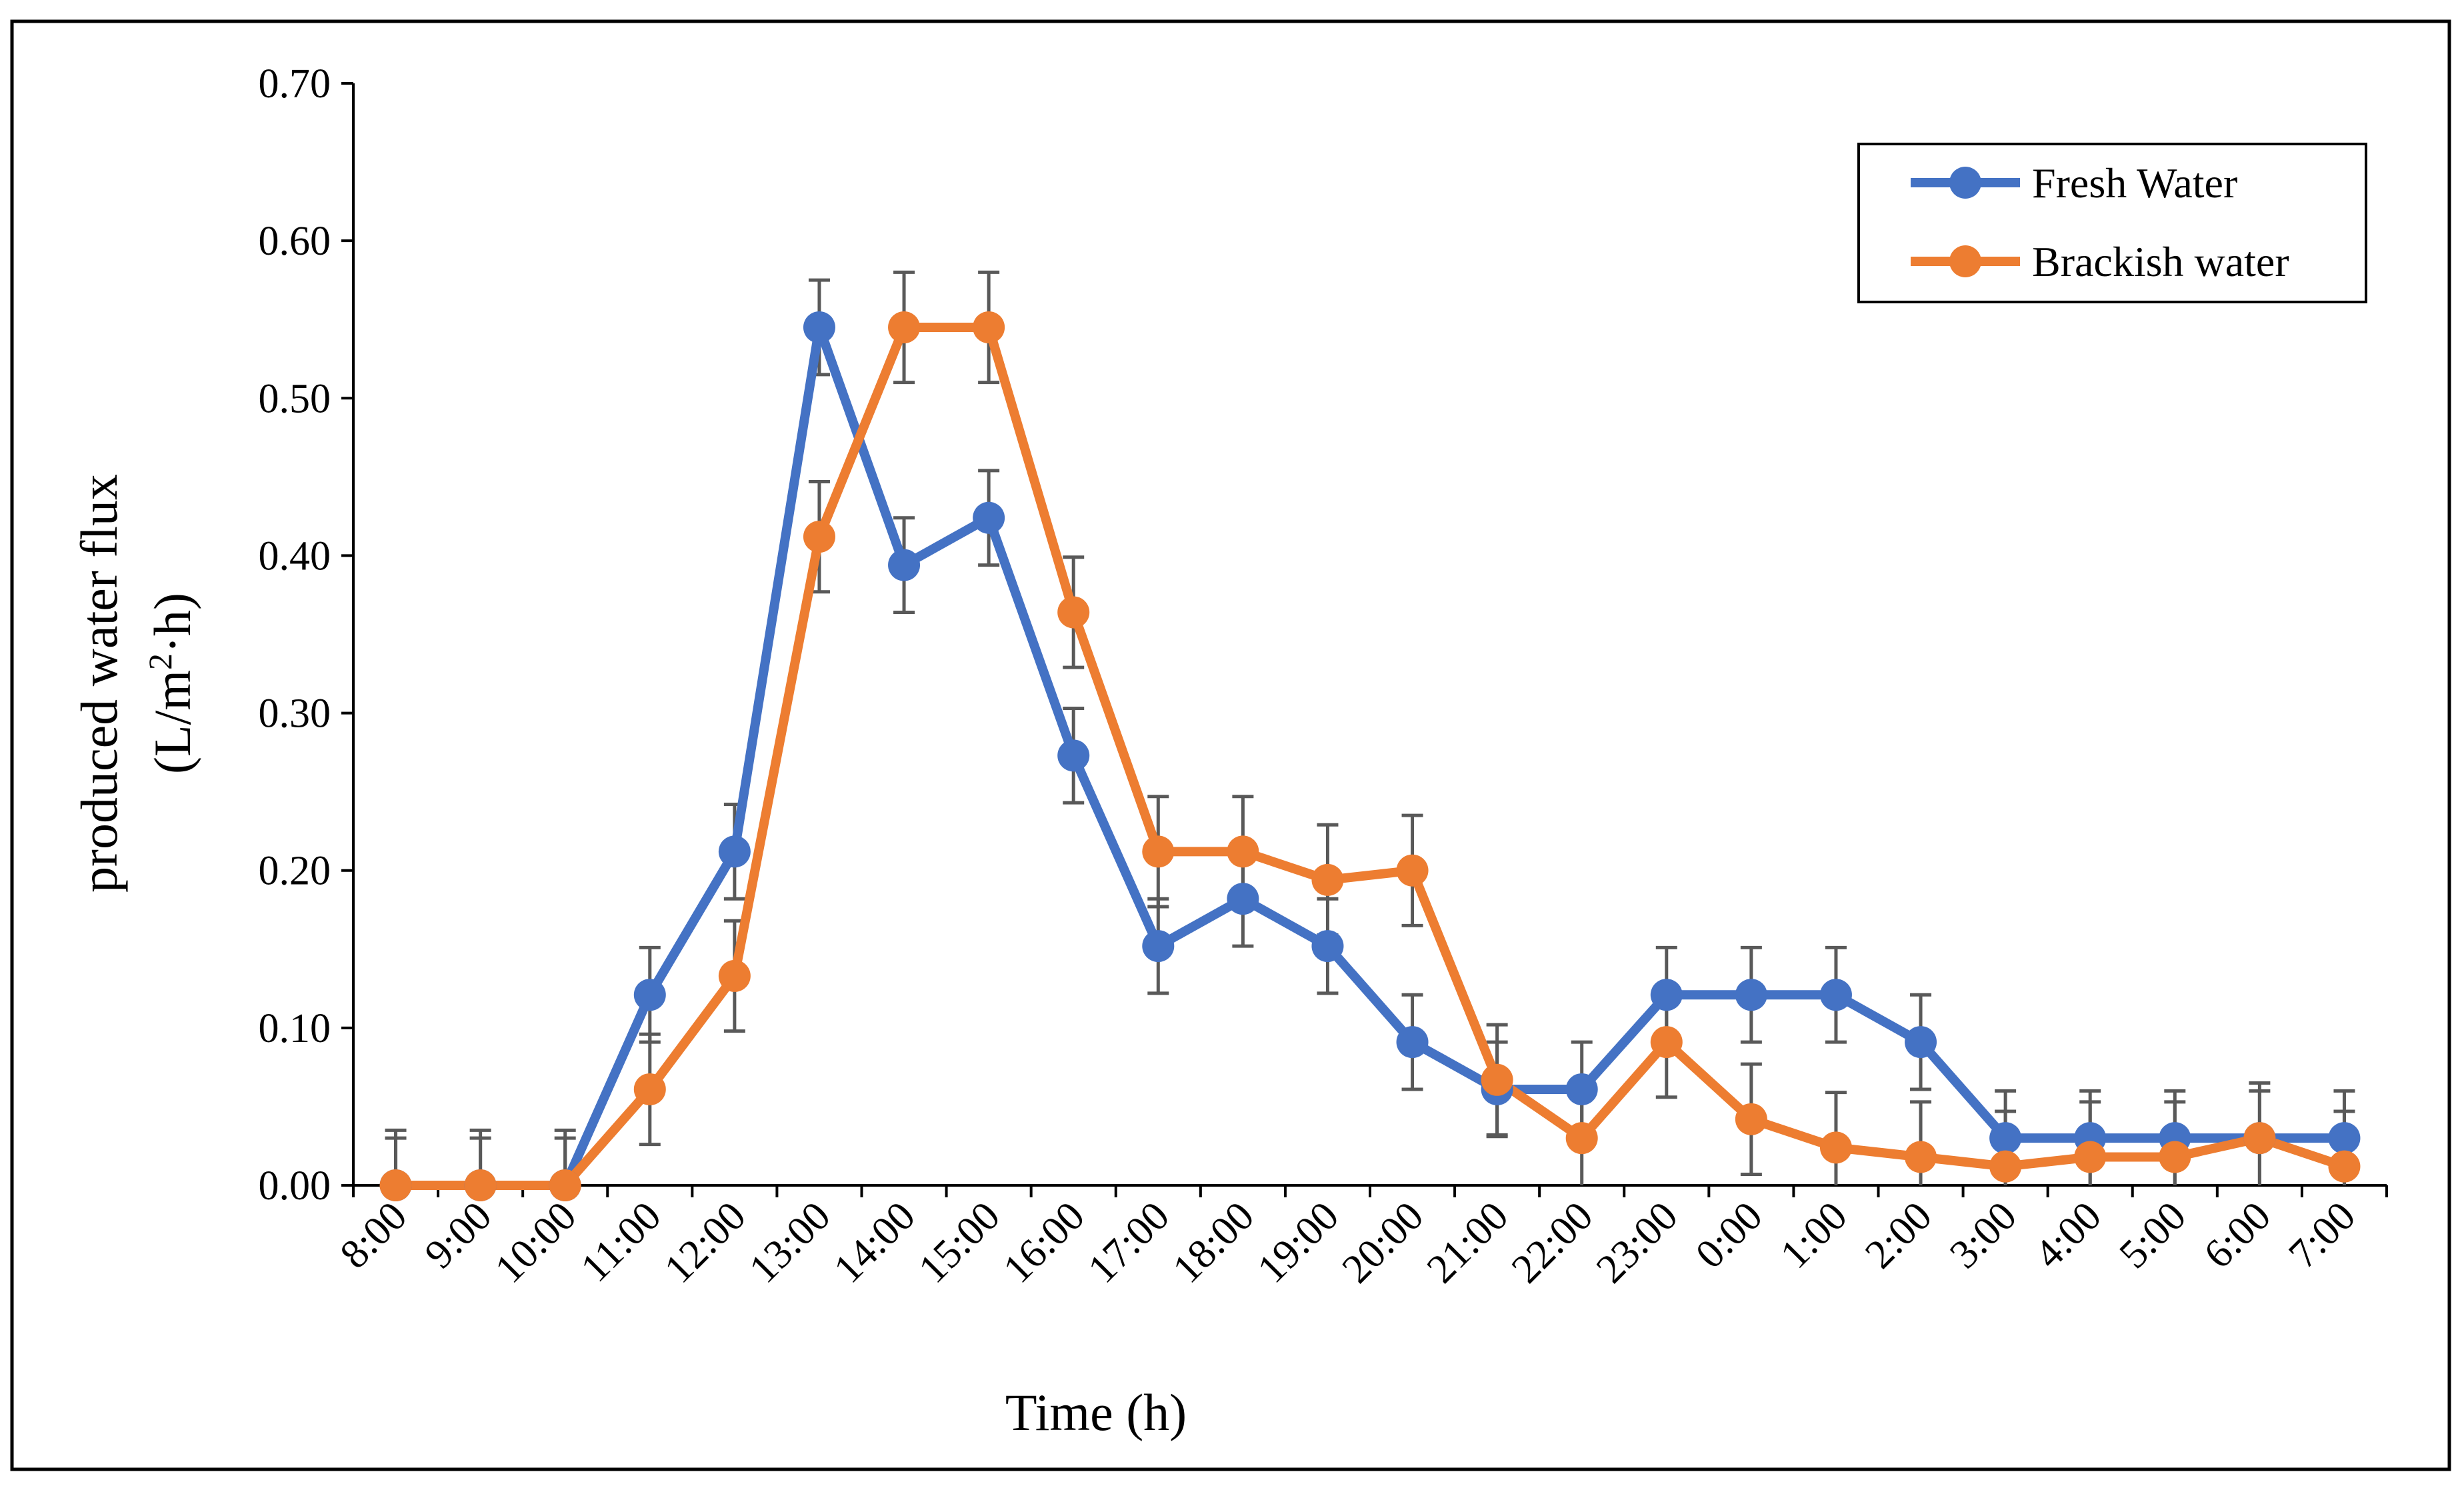 The image size is (2464, 1490). What do you see at coordinates (295, 398) in the screenshot?
I see `y-tick-label: 0.50` at bounding box center [295, 398].